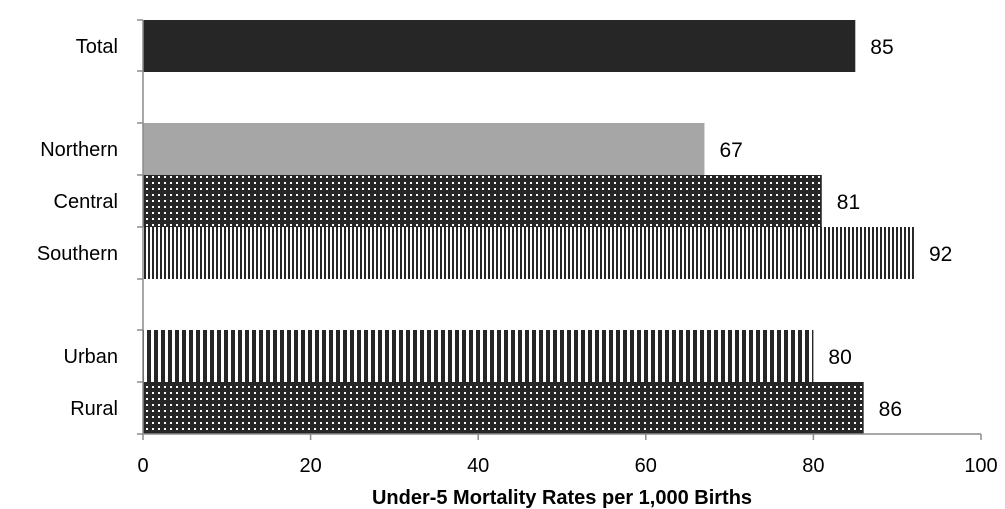  I want to click on bar-rural, so click(503, 408).